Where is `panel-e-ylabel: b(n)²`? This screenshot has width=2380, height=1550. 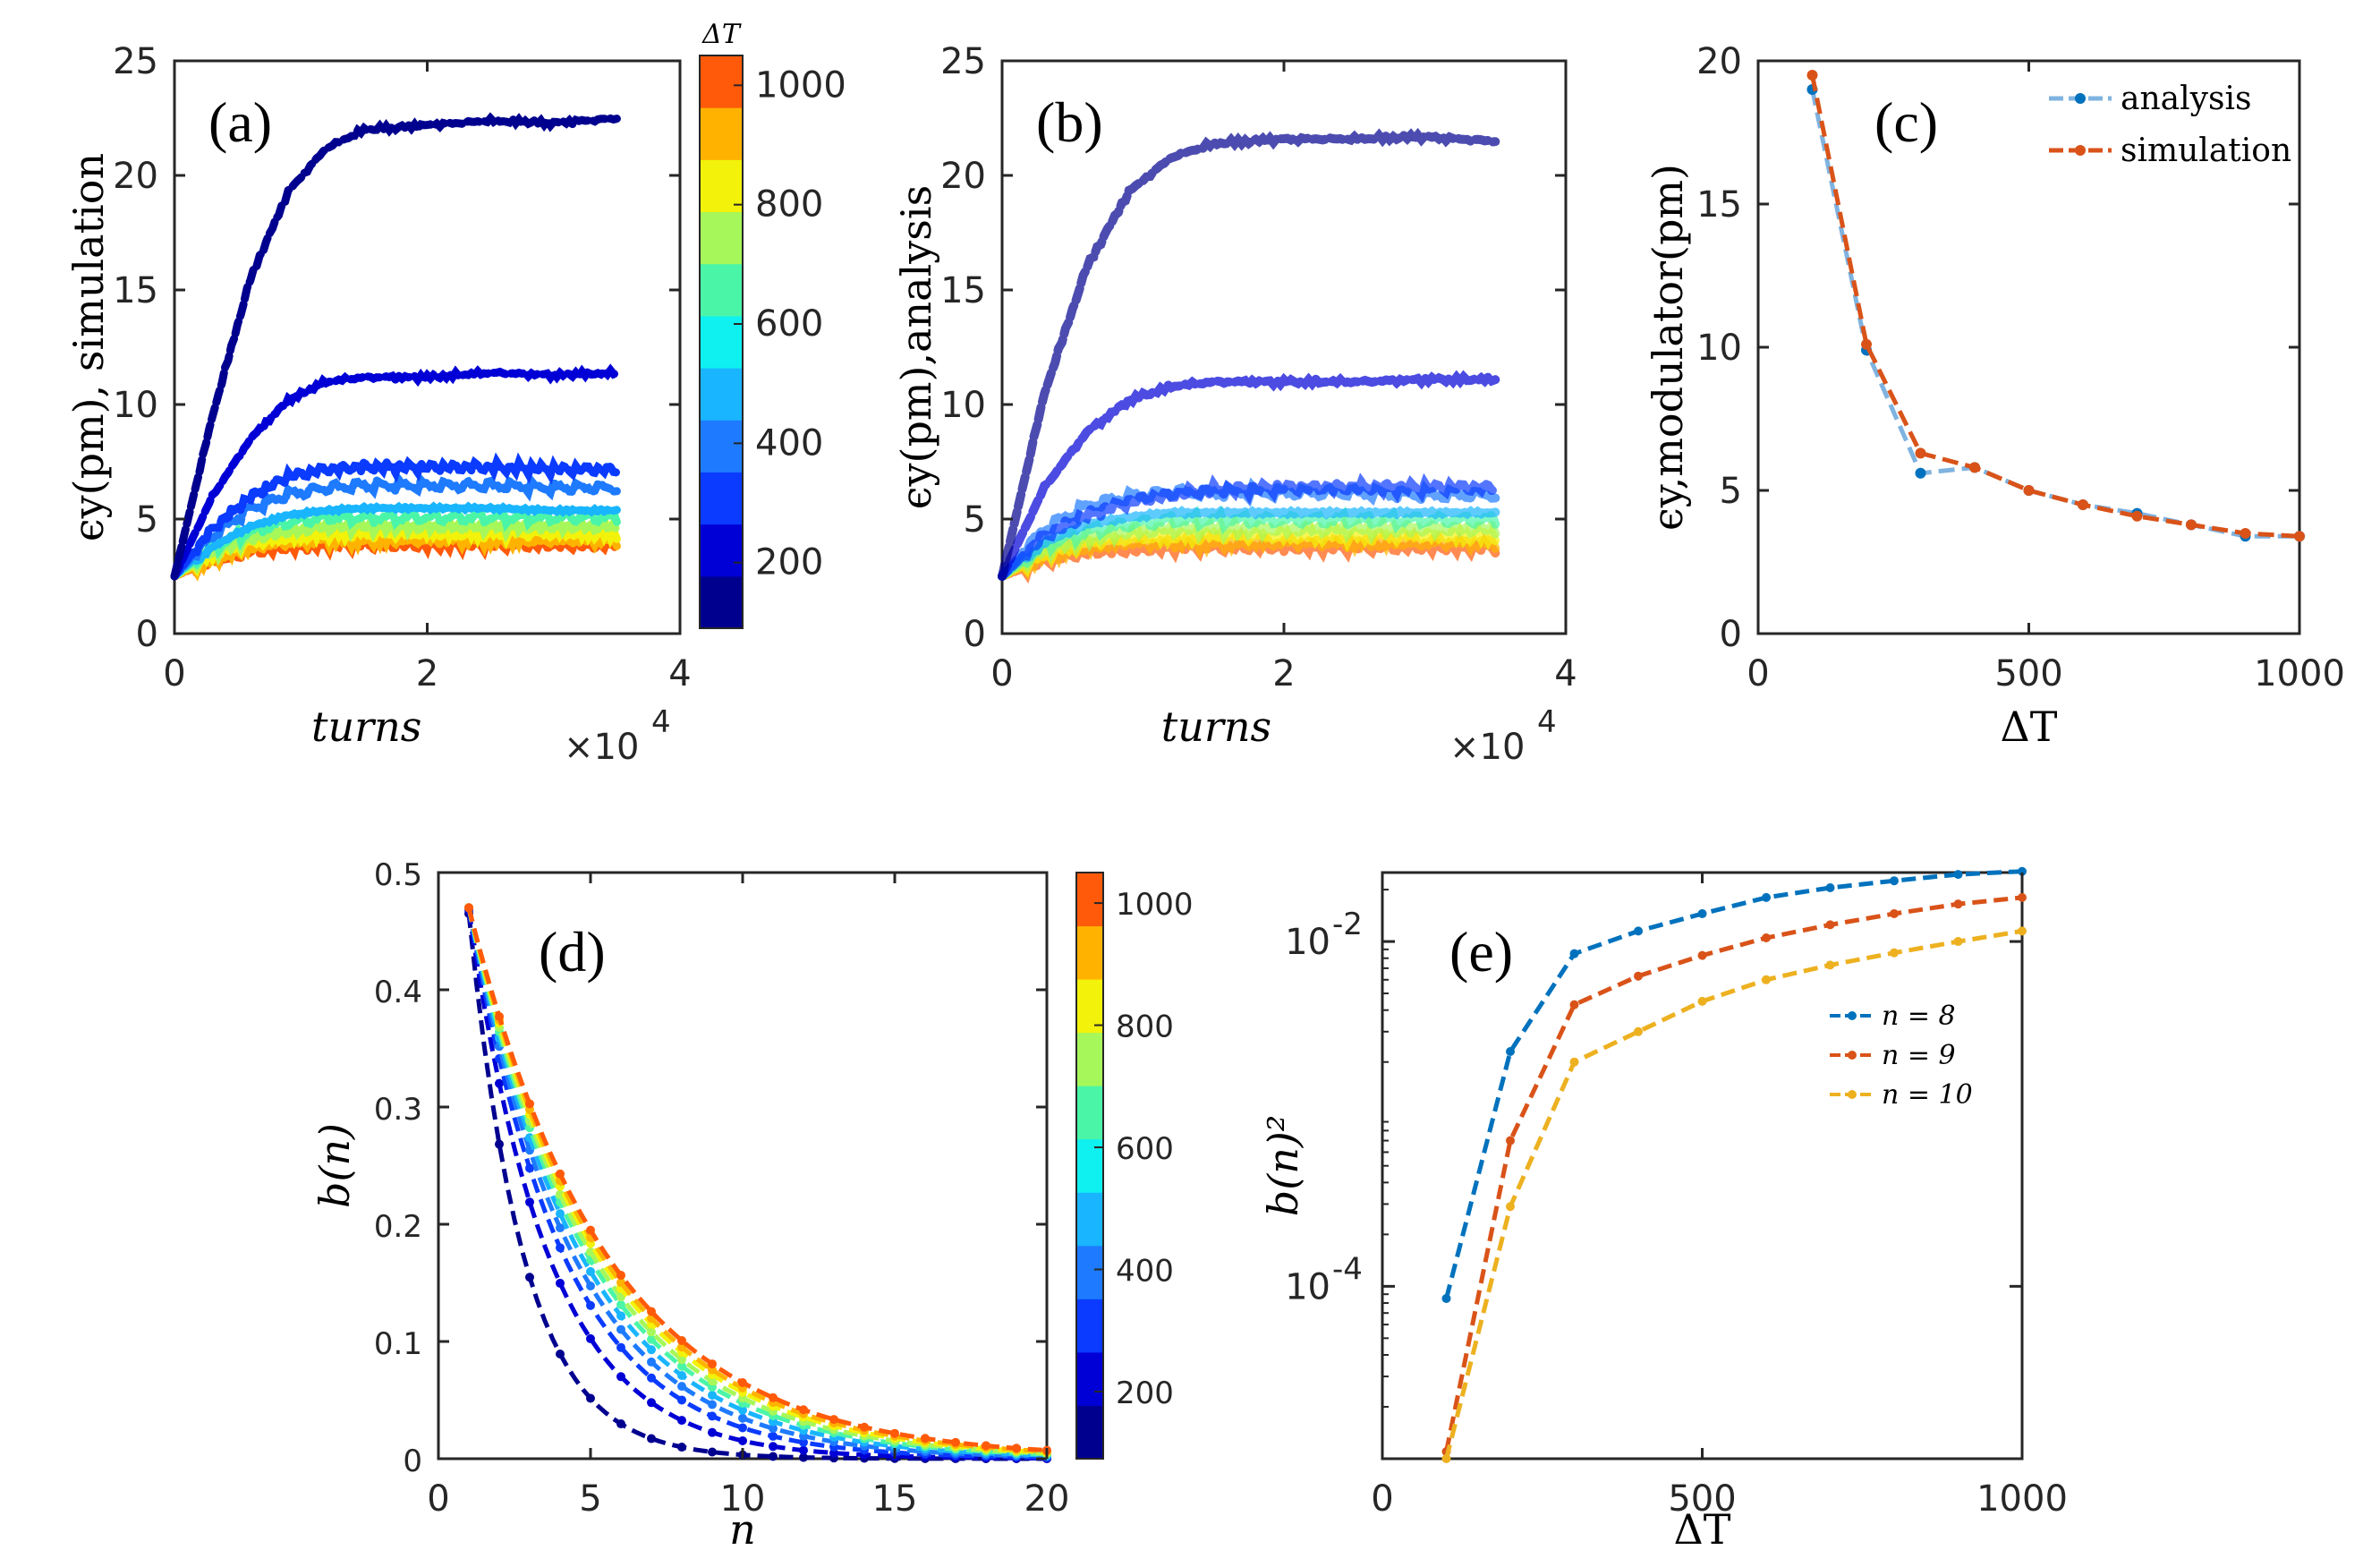
panel-e-ylabel: b(n)² is located at coordinates (1283, 1165).